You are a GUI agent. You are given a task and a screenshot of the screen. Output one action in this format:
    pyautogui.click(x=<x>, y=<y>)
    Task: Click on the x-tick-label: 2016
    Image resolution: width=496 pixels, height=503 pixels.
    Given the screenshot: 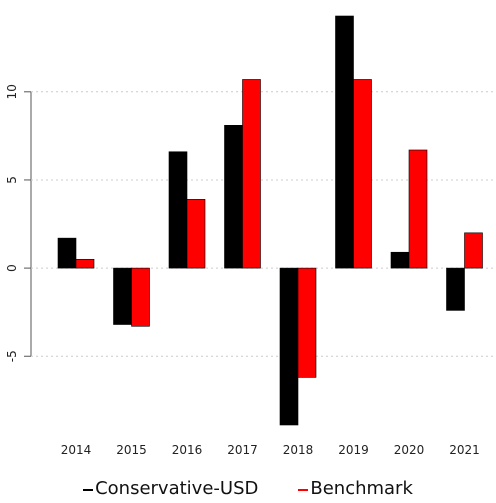 What is the action you would take?
    pyautogui.click(x=187, y=450)
    